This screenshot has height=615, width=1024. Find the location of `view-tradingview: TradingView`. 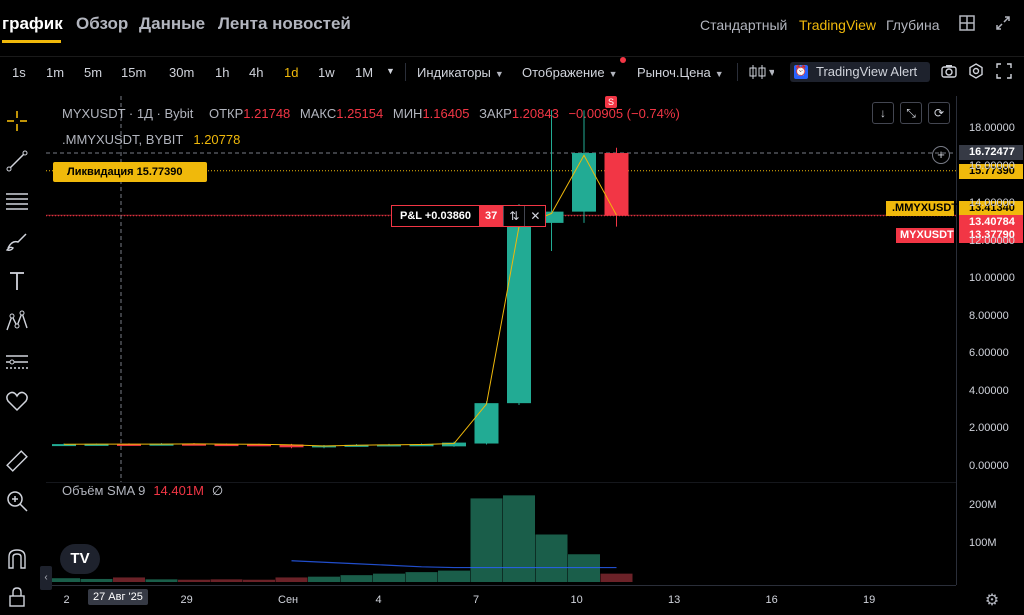

view-tradingview: TradingView is located at coordinates (838, 25).